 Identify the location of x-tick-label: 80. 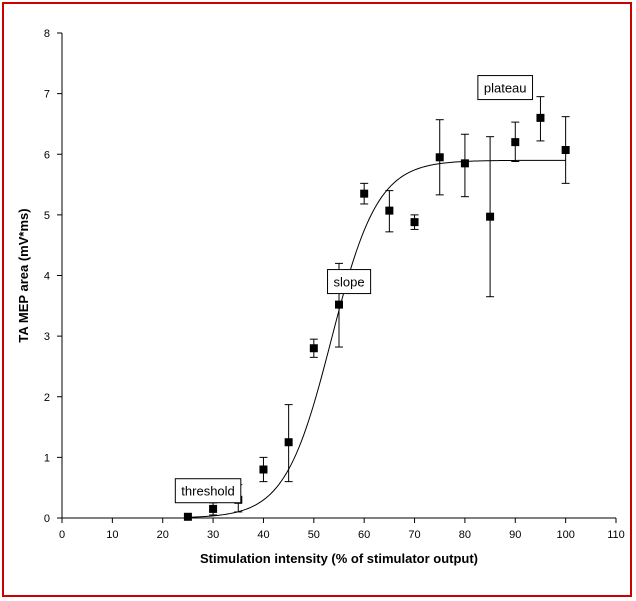
(465, 535).